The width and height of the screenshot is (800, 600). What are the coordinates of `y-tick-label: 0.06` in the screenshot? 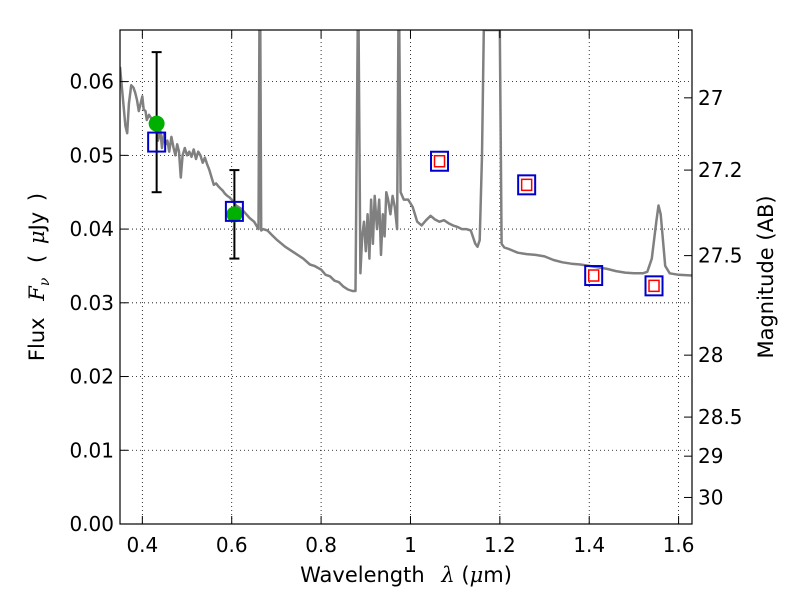 It's located at (91, 82).